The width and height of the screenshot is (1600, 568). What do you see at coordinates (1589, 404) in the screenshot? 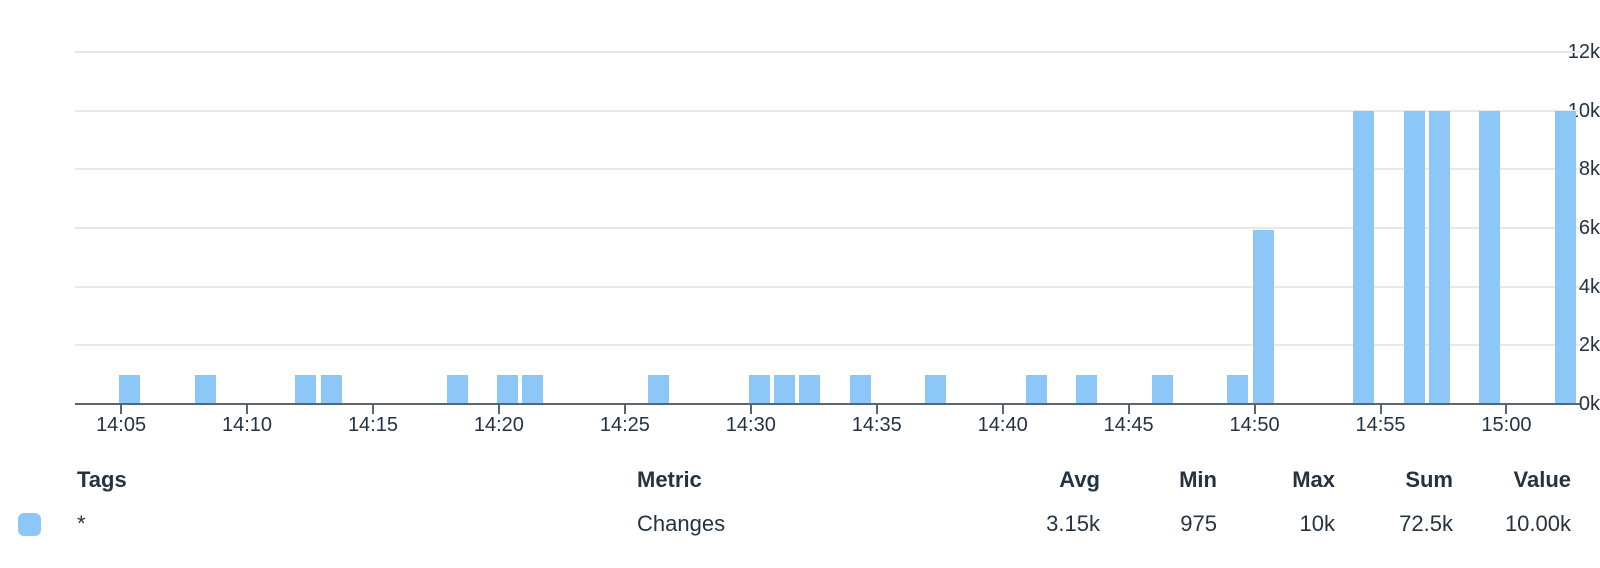
I see `y-axis-label: 0k` at bounding box center [1589, 404].